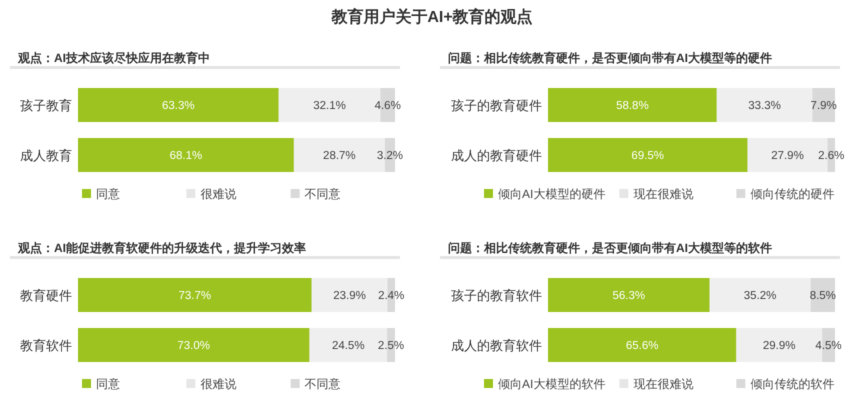 Image resolution: width=865 pixels, height=397 pixels. What do you see at coordinates (831, 156) in the screenshot?
I see `data-label: 2.6%` at bounding box center [831, 156].